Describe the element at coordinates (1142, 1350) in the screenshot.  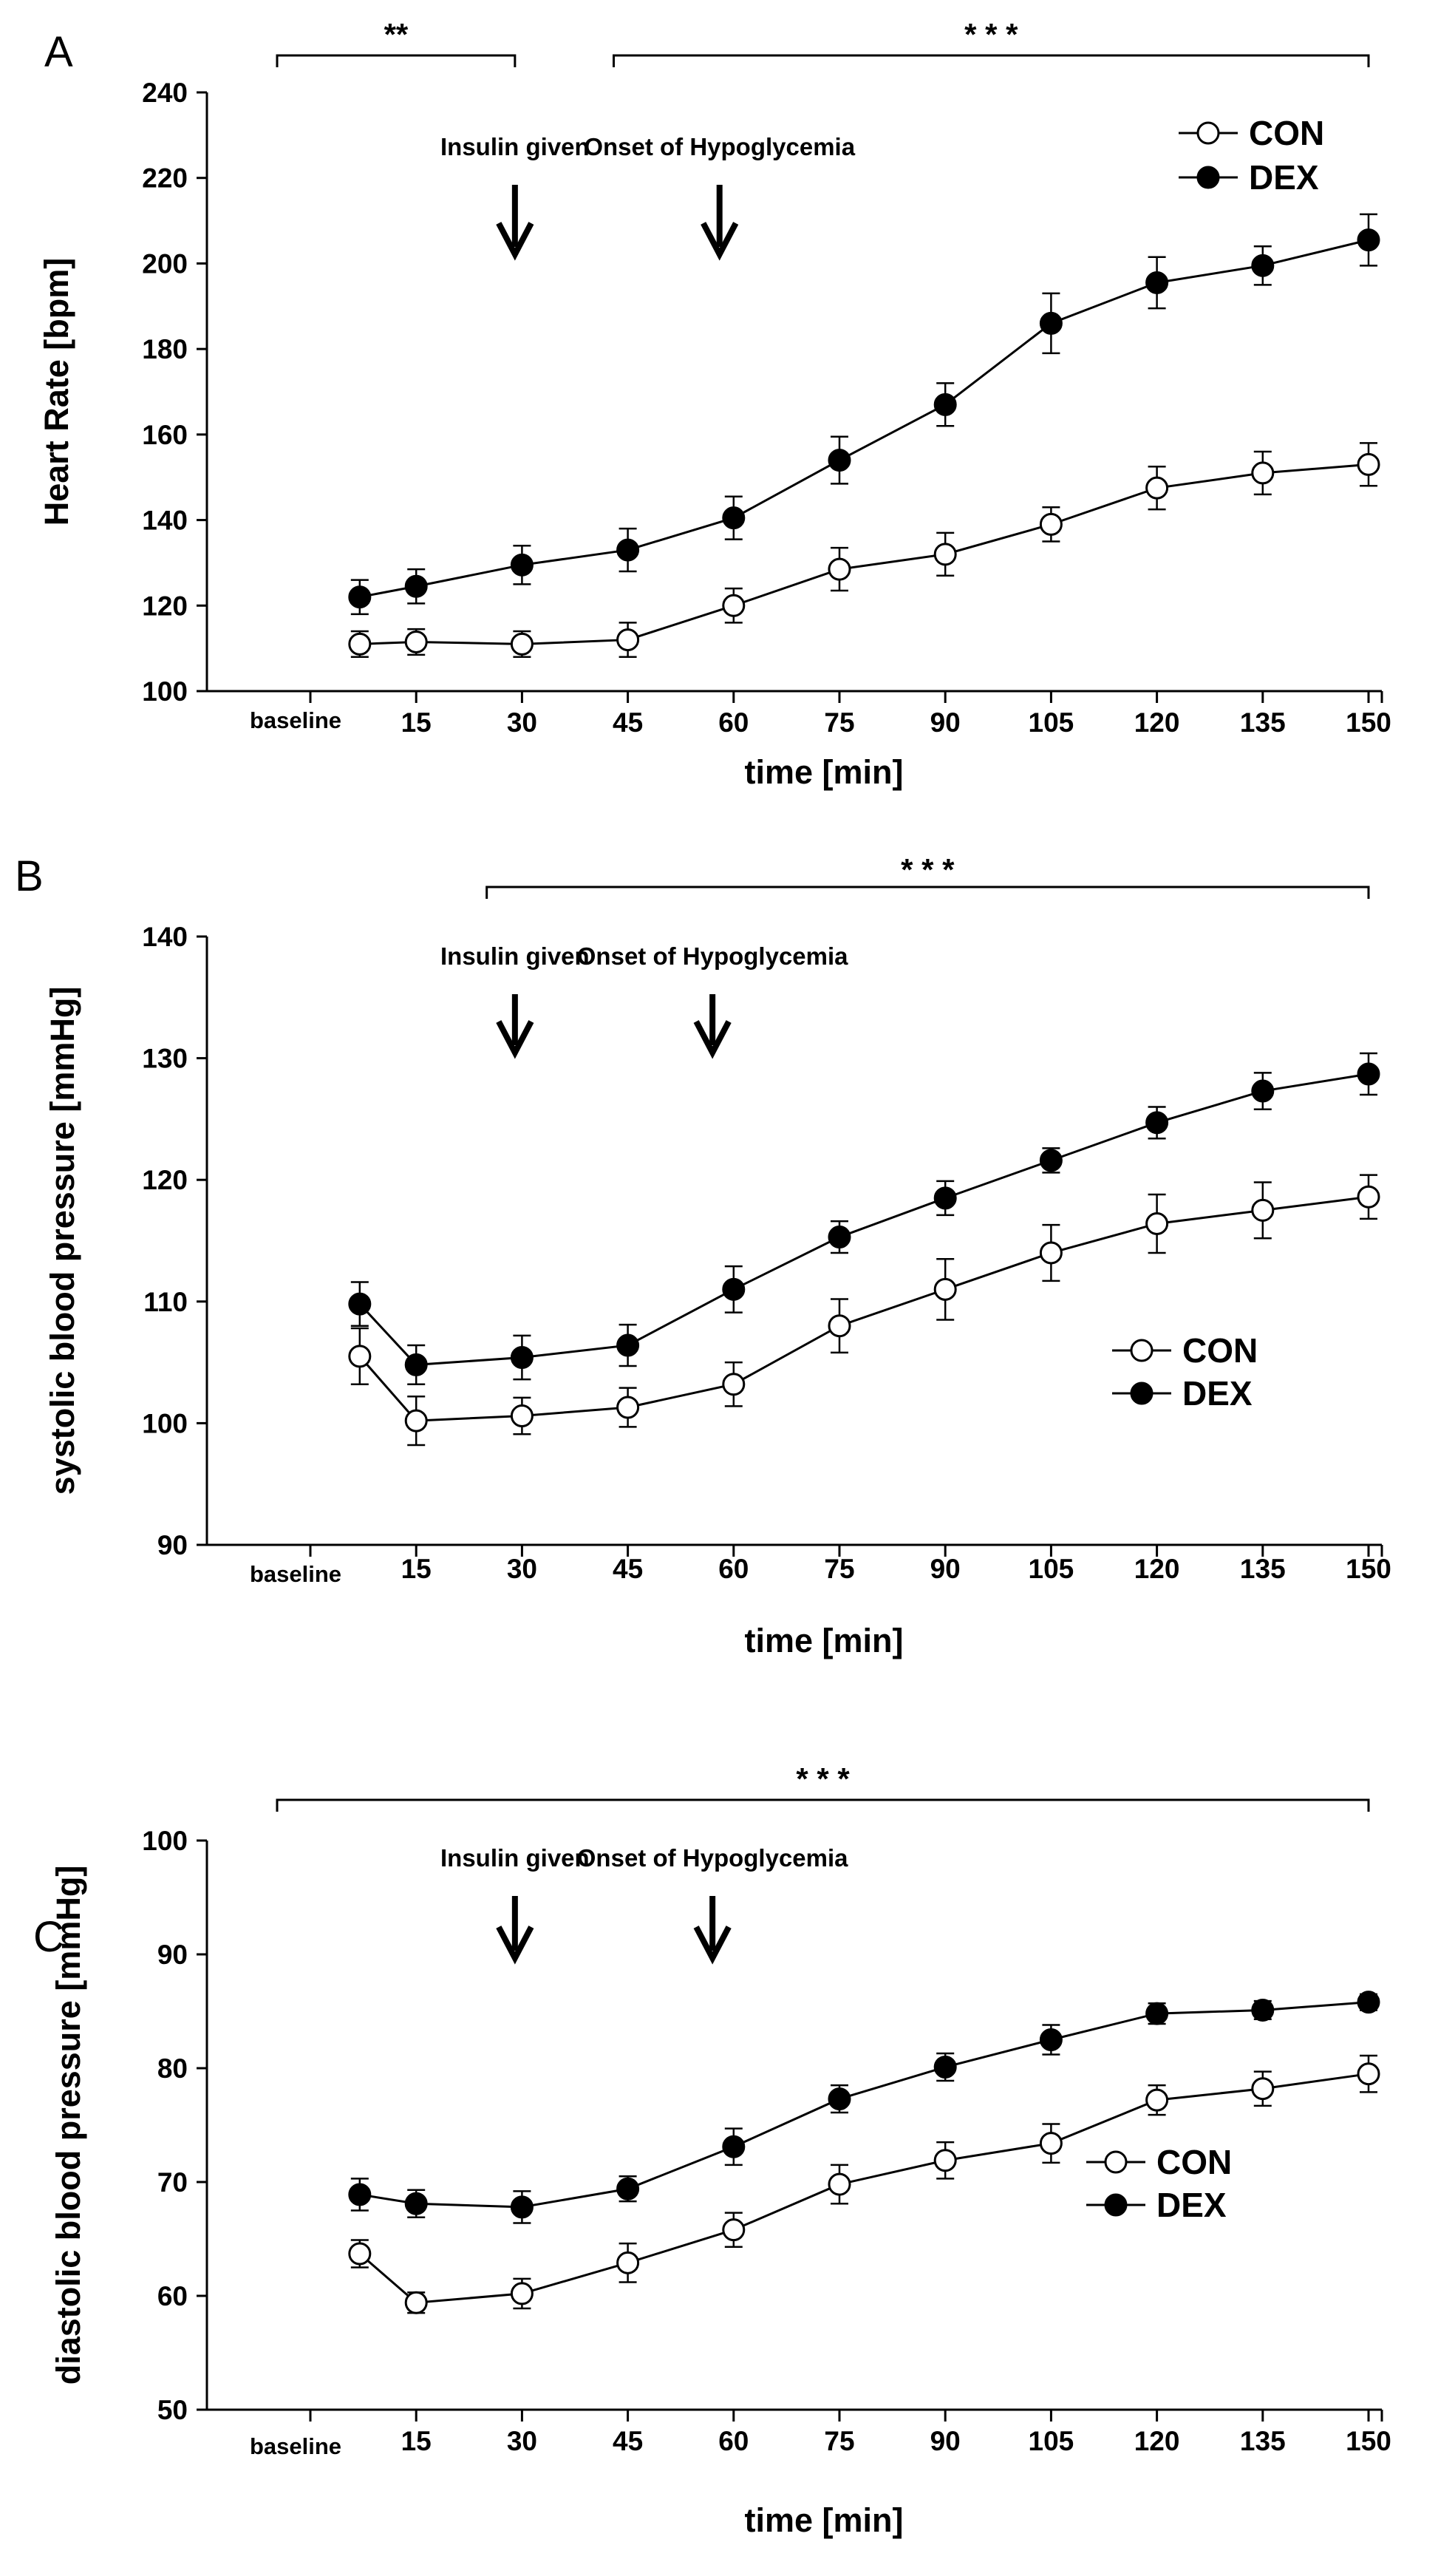
I see `legend-marker-con` at that location.